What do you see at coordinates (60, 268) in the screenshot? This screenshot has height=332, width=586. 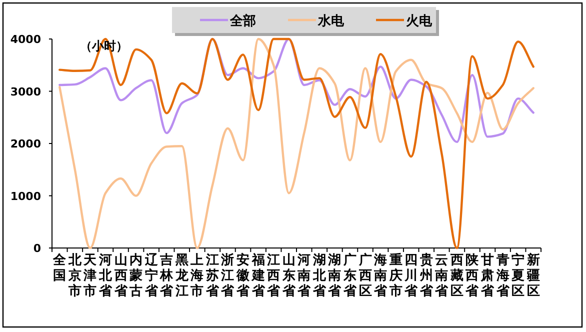 I see `x-tick-label: 全国` at bounding box center [60, 268].